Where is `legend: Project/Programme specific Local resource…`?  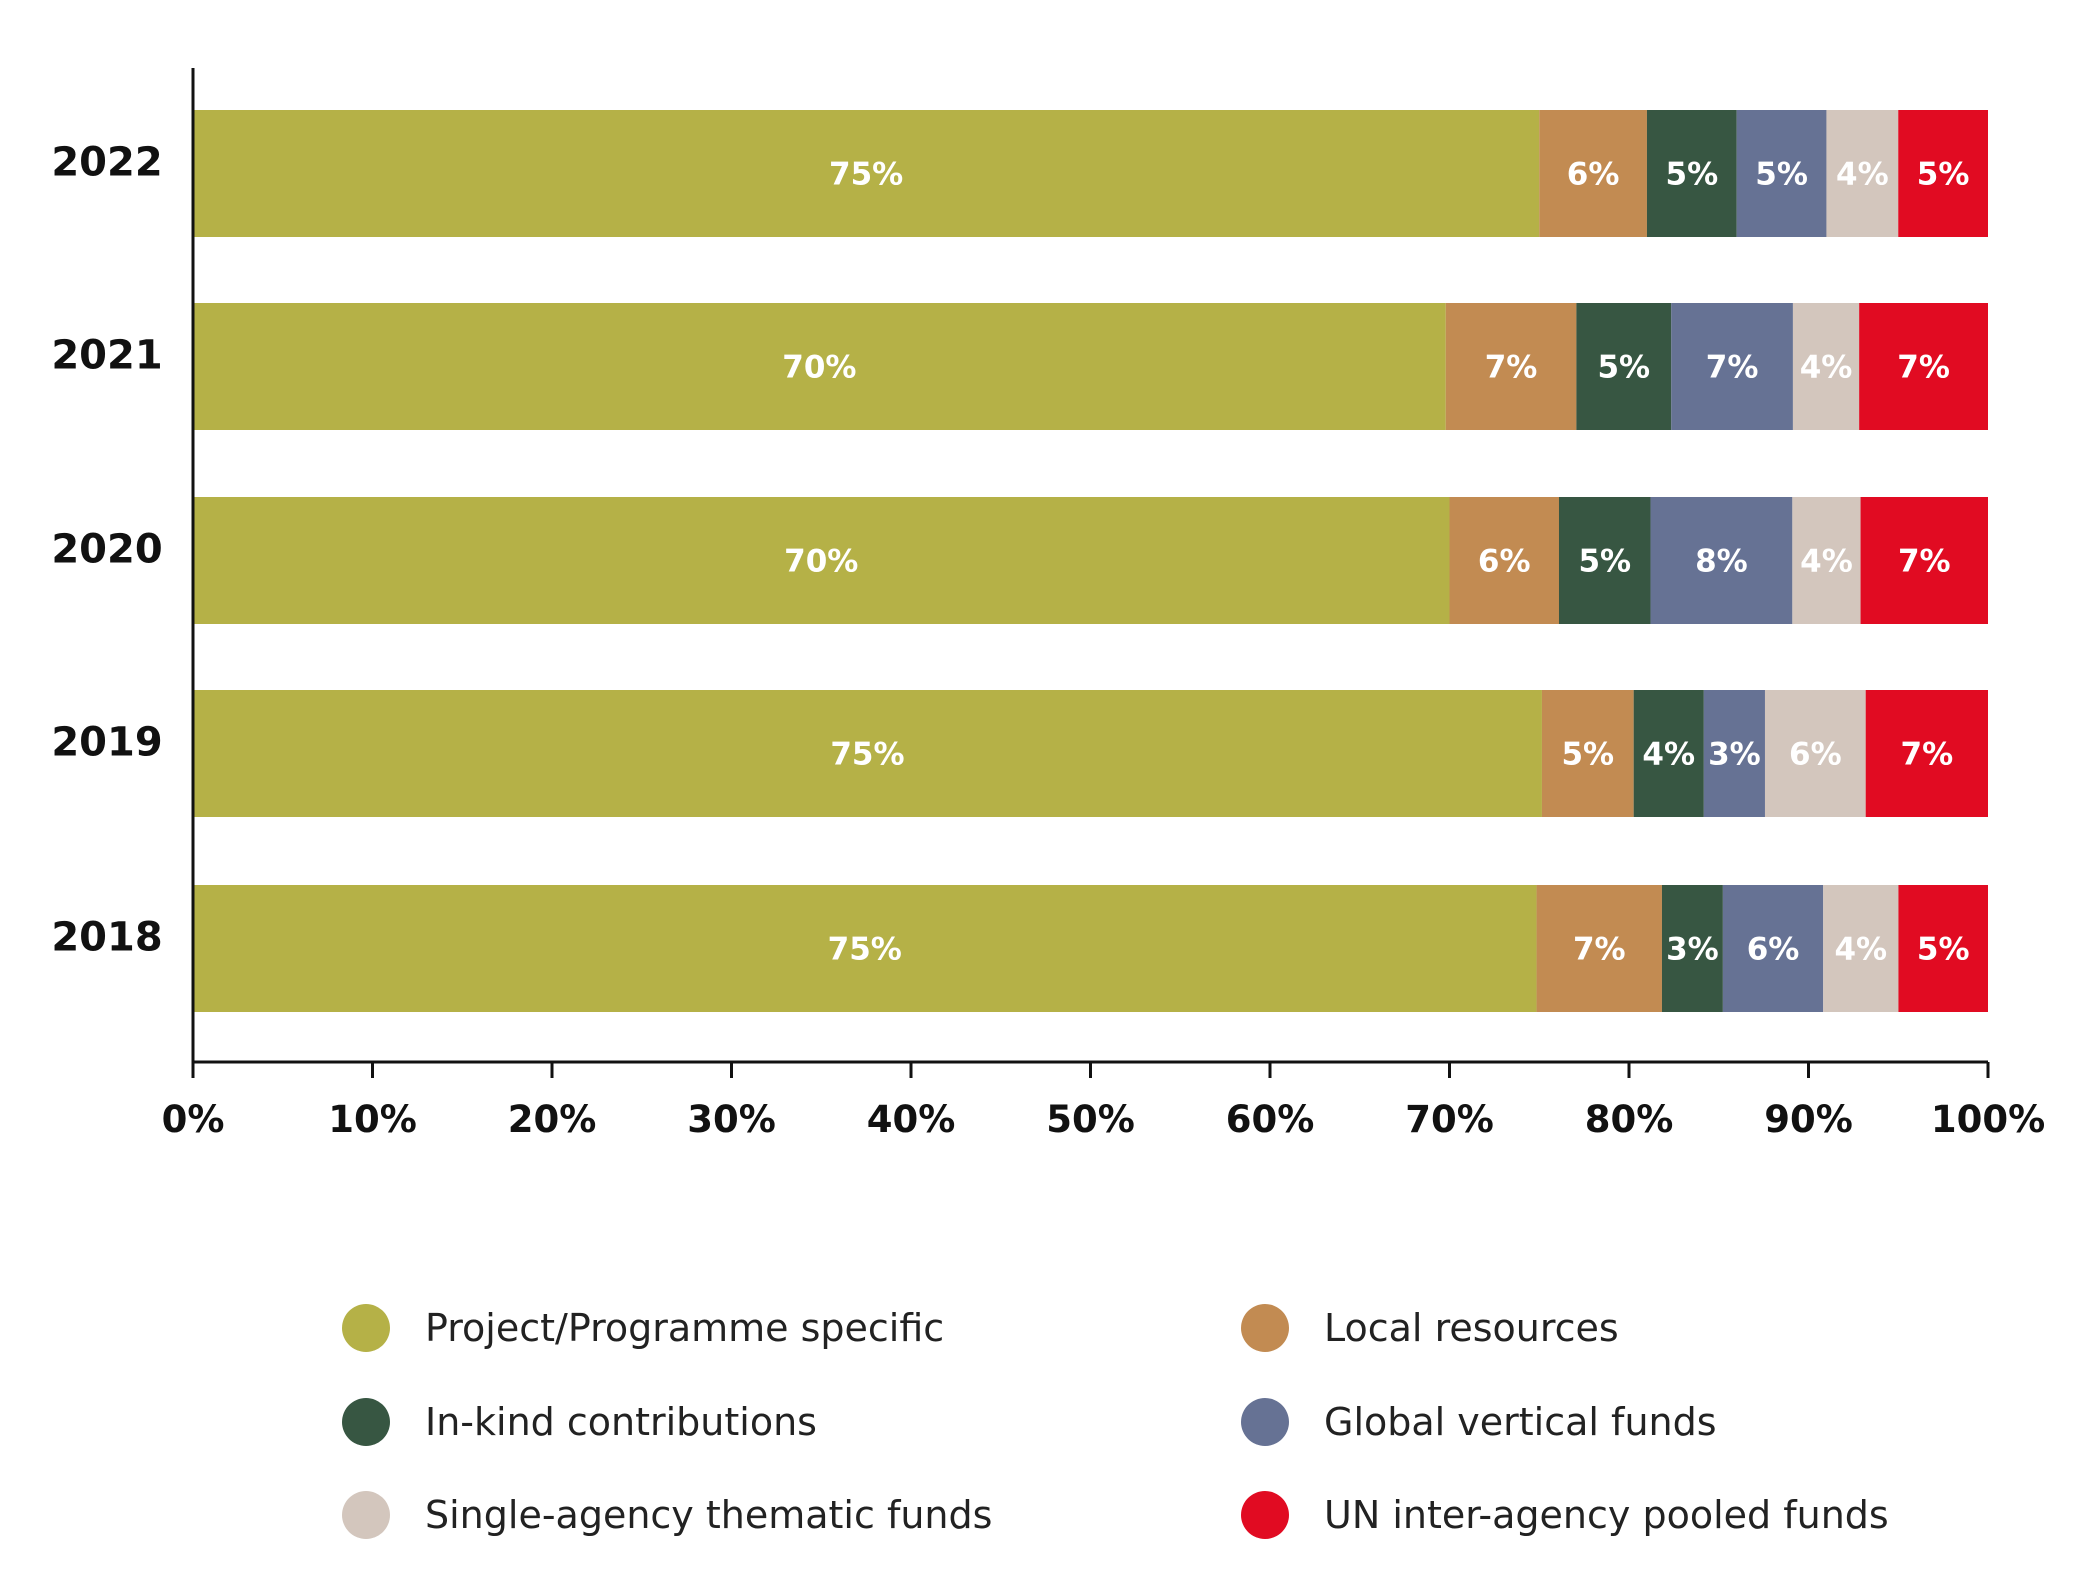
legend: Project/Programme specific Local resource… is located at coordinates (1115, 1421).